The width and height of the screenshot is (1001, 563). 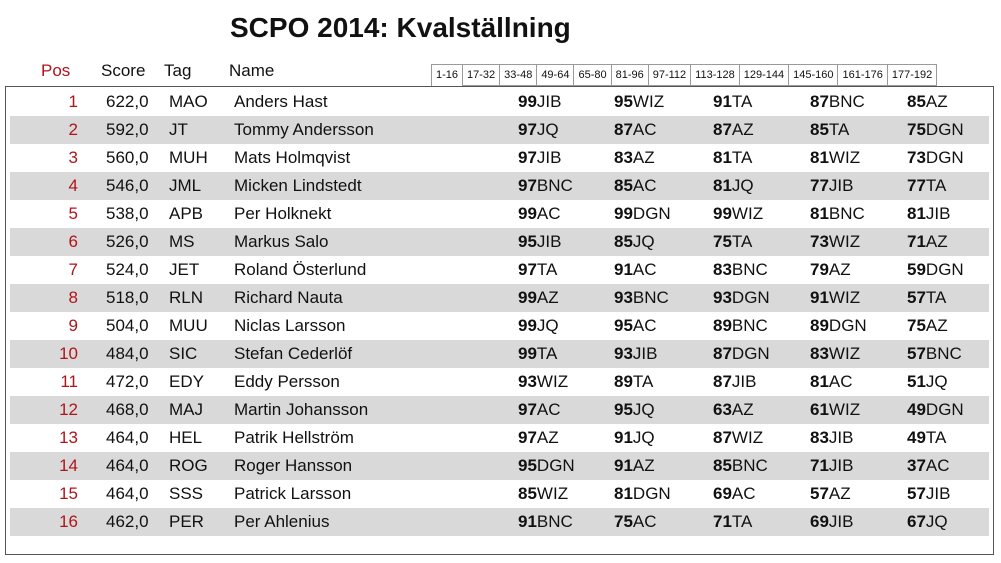 What do you see at coordinates (73, 157) in the screenshot?
I see `row-pos: 3` at bounding box center [73, 157].